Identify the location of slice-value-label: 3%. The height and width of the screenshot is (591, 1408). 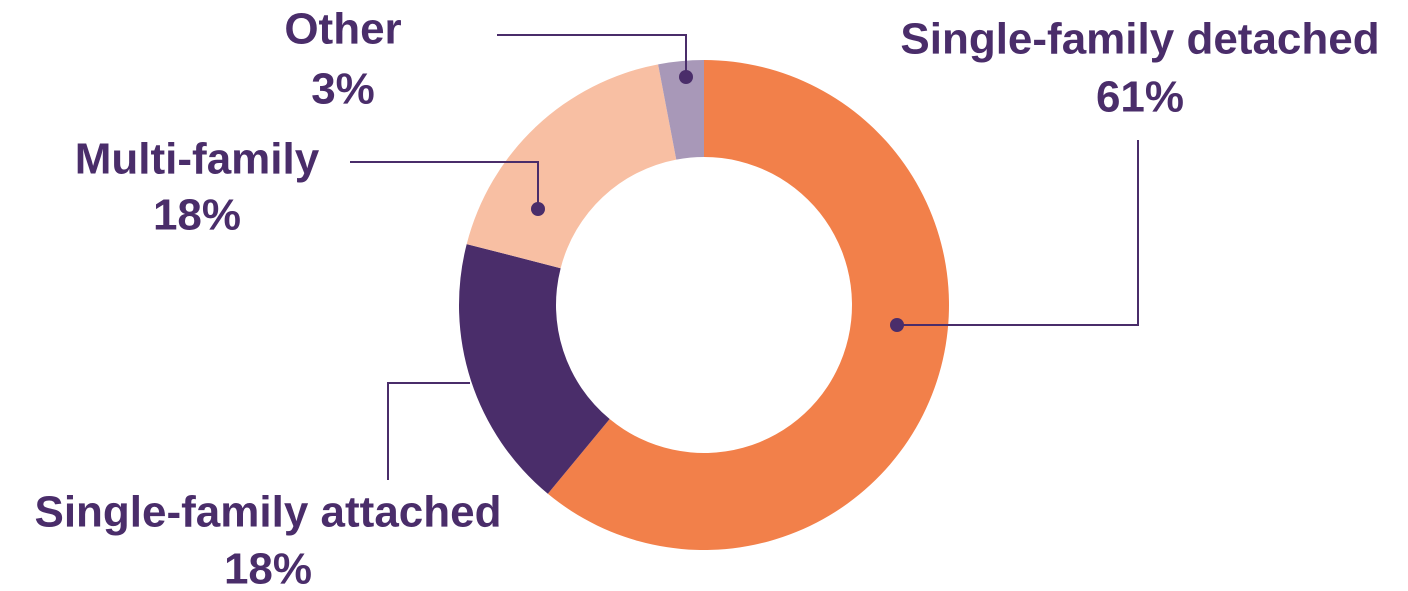
(343, 89).